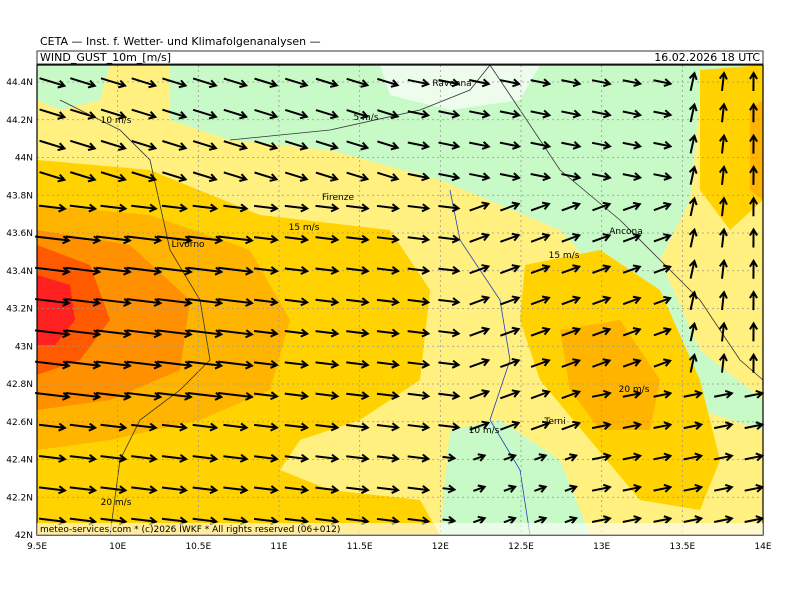 This screenshot has height=604, width=800. Describe the element at coordinates (400, 529) in the screenshot. I see `footer-band` at that location.